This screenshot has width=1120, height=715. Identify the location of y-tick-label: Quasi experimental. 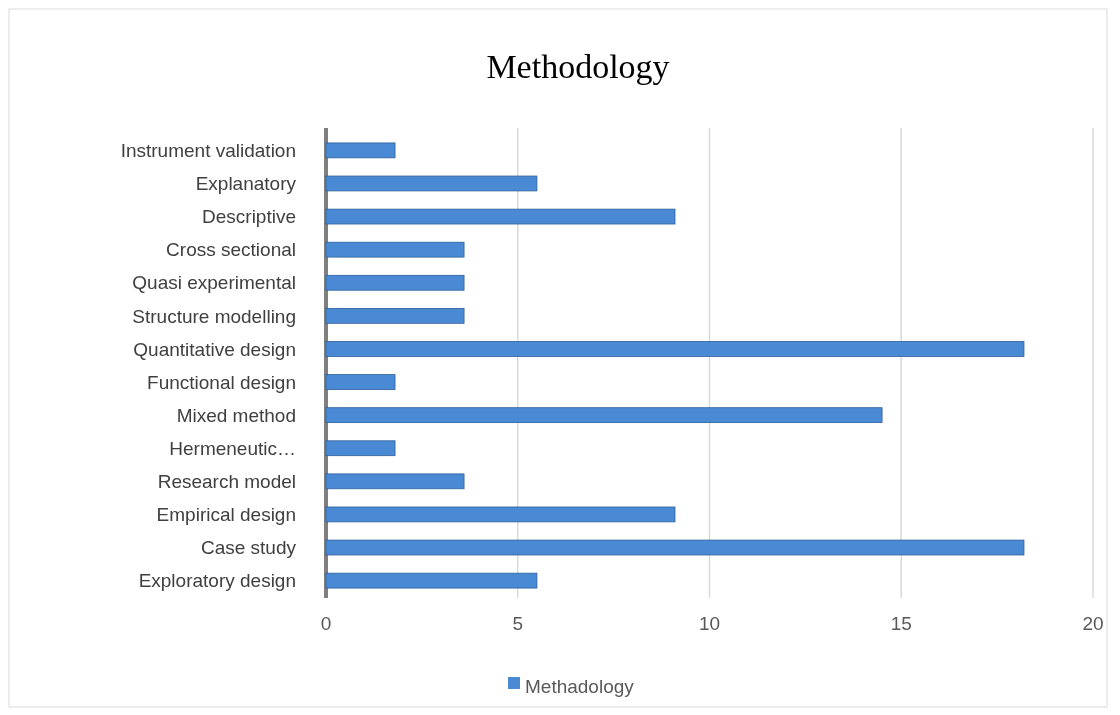
(214, 283).